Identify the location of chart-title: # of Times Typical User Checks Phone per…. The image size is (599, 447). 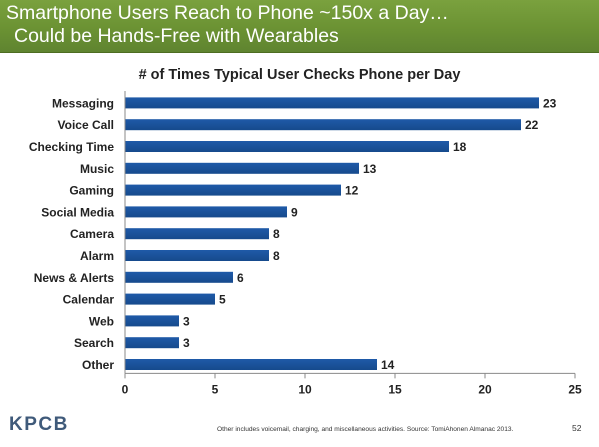
(299, 75).